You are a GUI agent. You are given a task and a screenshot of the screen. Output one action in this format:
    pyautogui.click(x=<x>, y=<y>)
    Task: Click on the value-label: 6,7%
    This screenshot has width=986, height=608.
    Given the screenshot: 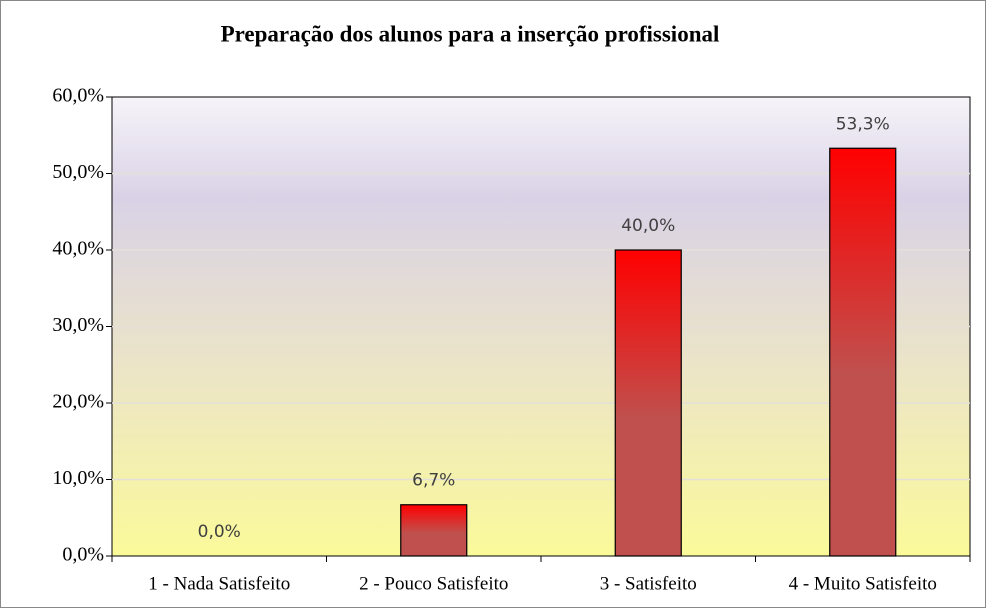 What is the action you would take?
    pyautogui.click(x=433, y=481)
    